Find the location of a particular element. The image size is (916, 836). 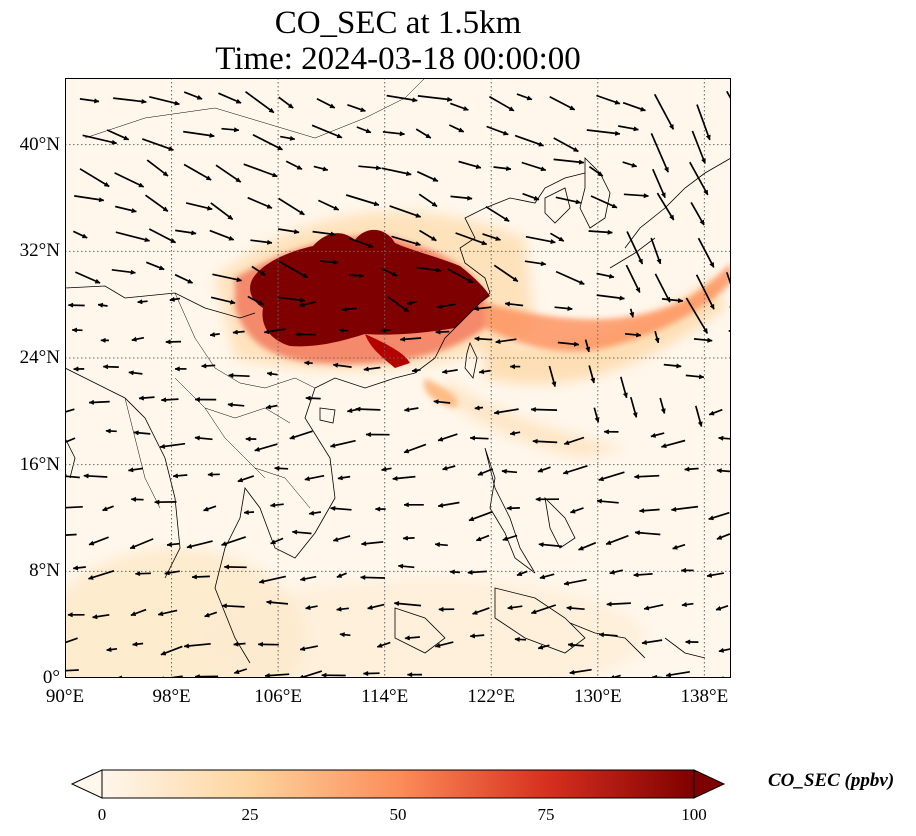

colorbar-tick-label: 100 is located at coordinates (694, 814).